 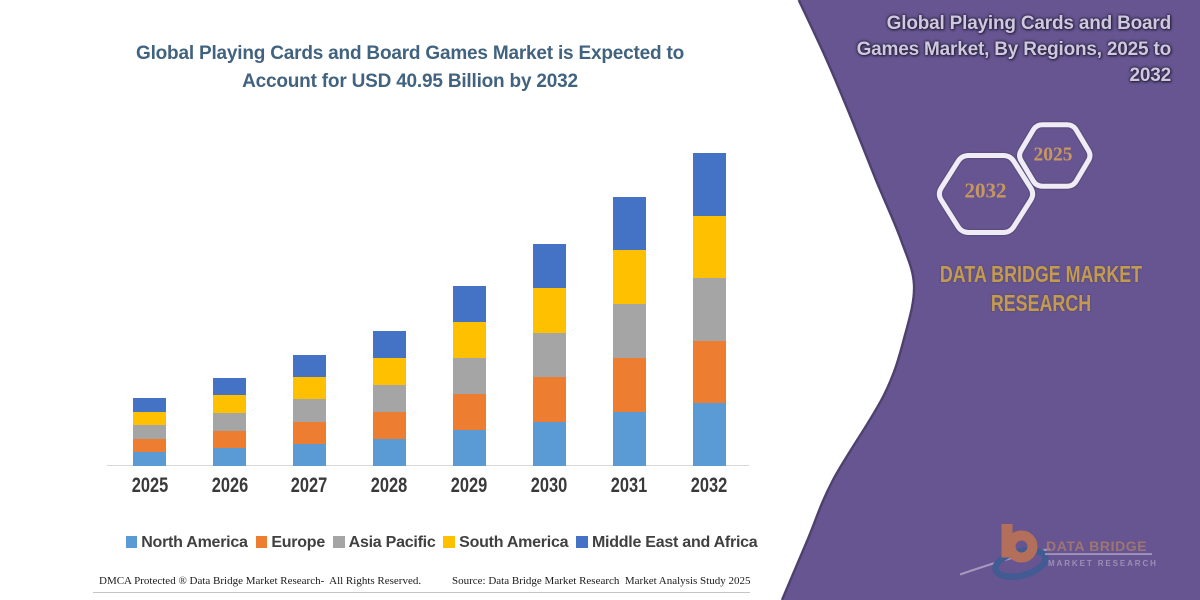 What do you see at coordinates (1053, 155) in the screenshot?
I see `svg-text: 2025` at bounding box center [1053, 155].